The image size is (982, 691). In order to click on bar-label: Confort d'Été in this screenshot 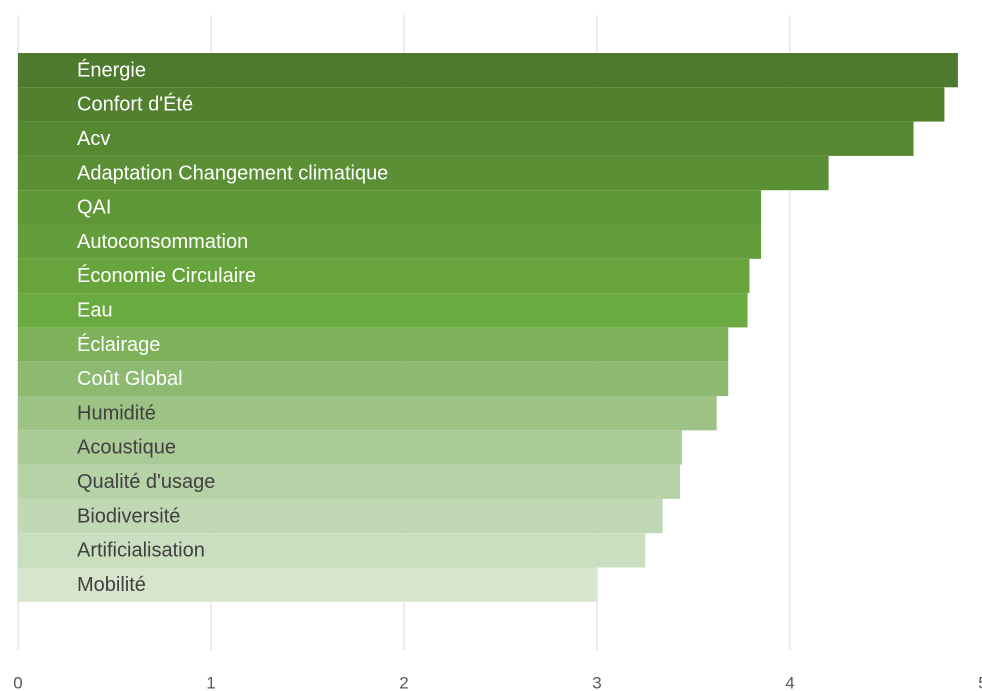, I will do `click(135, 104)`.